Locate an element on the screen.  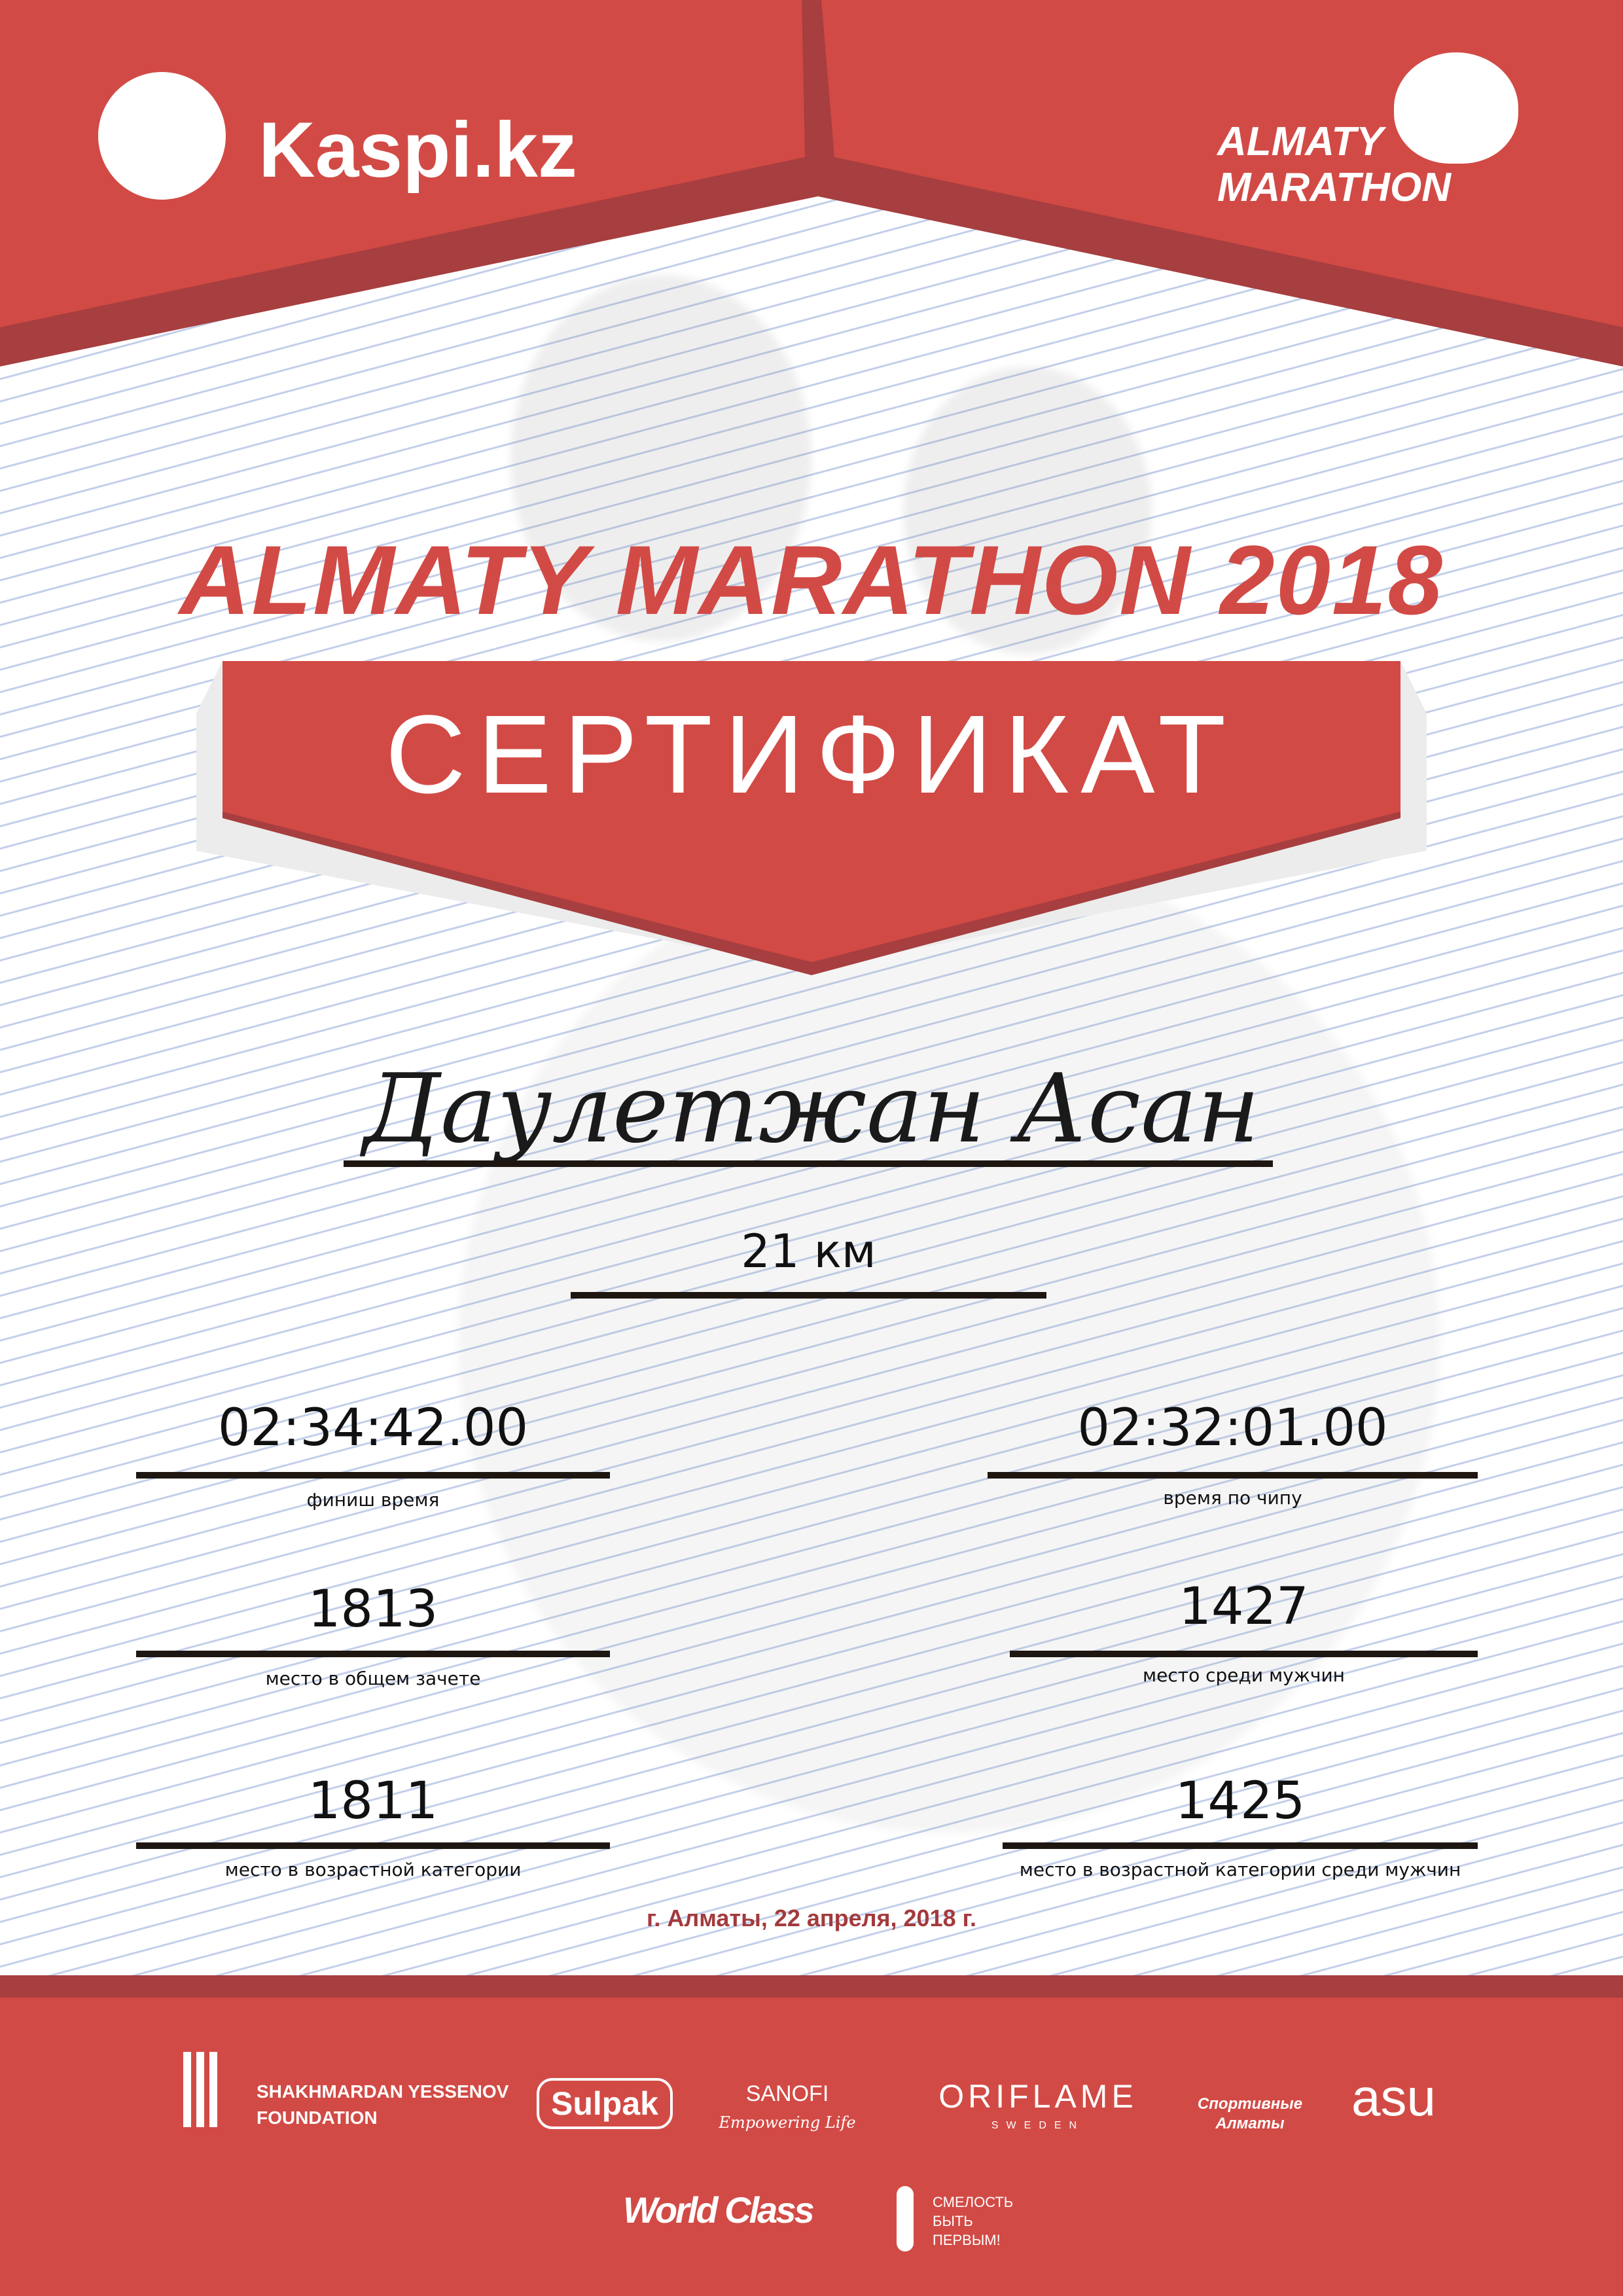
kaspi-logo-text: Kaspi.kz is located at coordinates (418, 150).